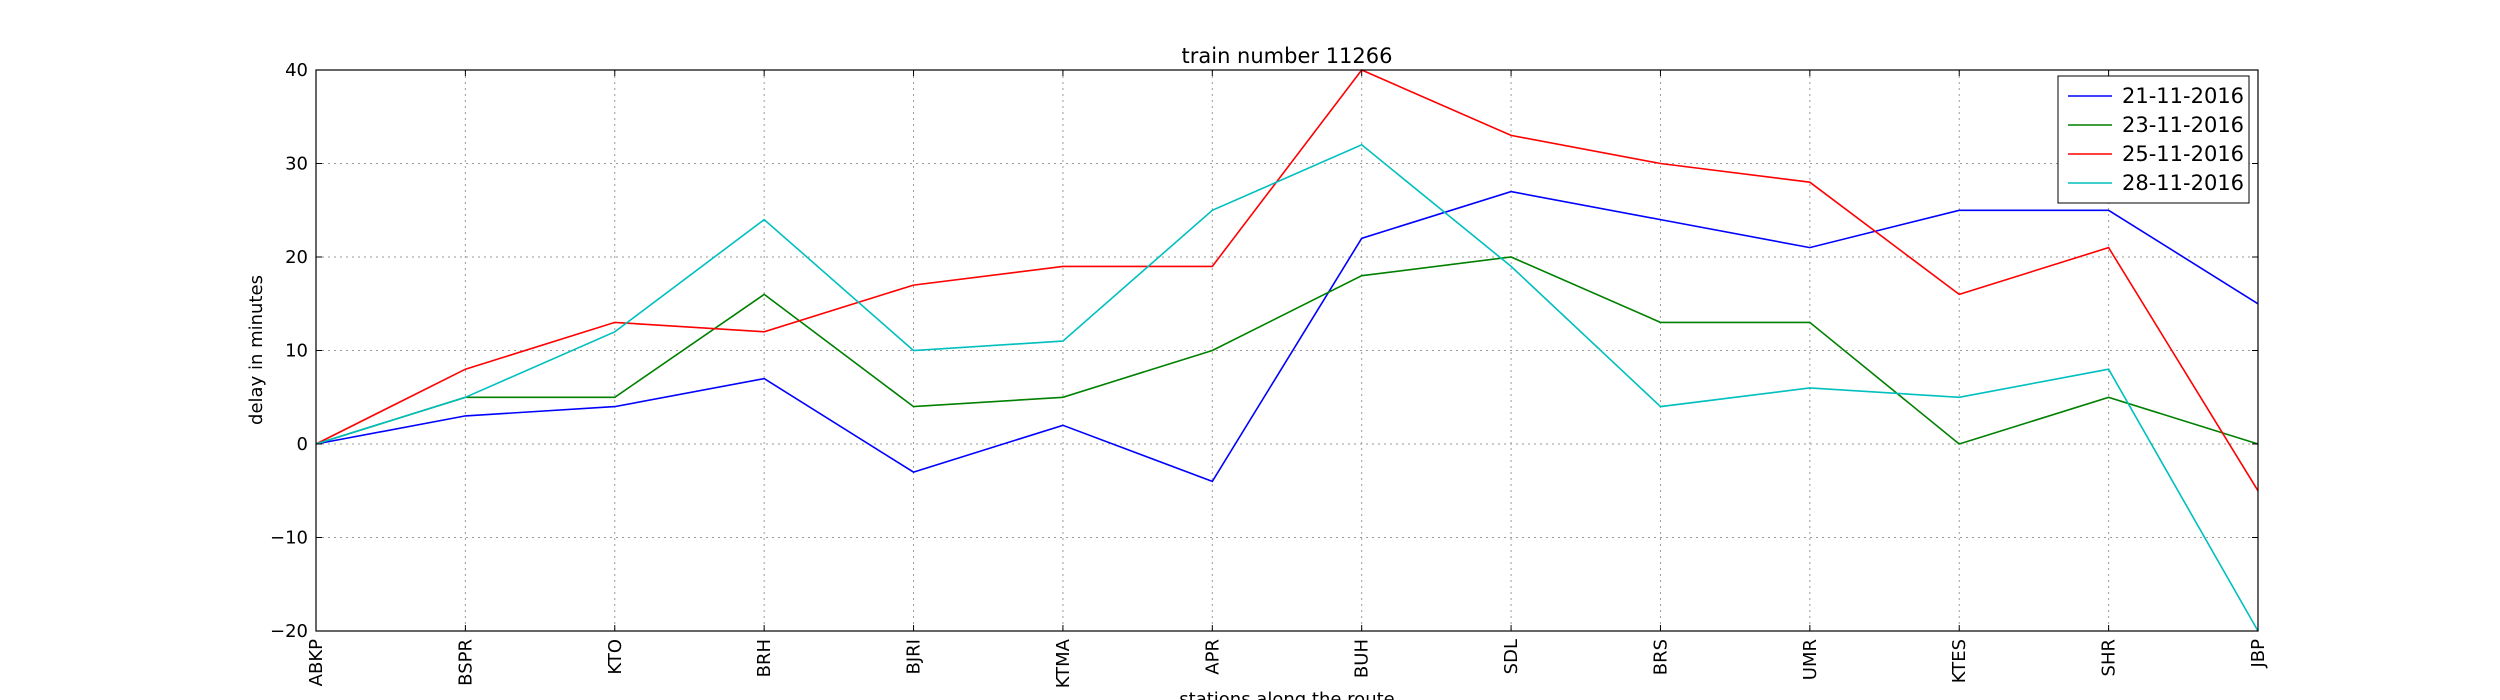  I want to click on x-tick-label: BRS, so click(1660, 657).